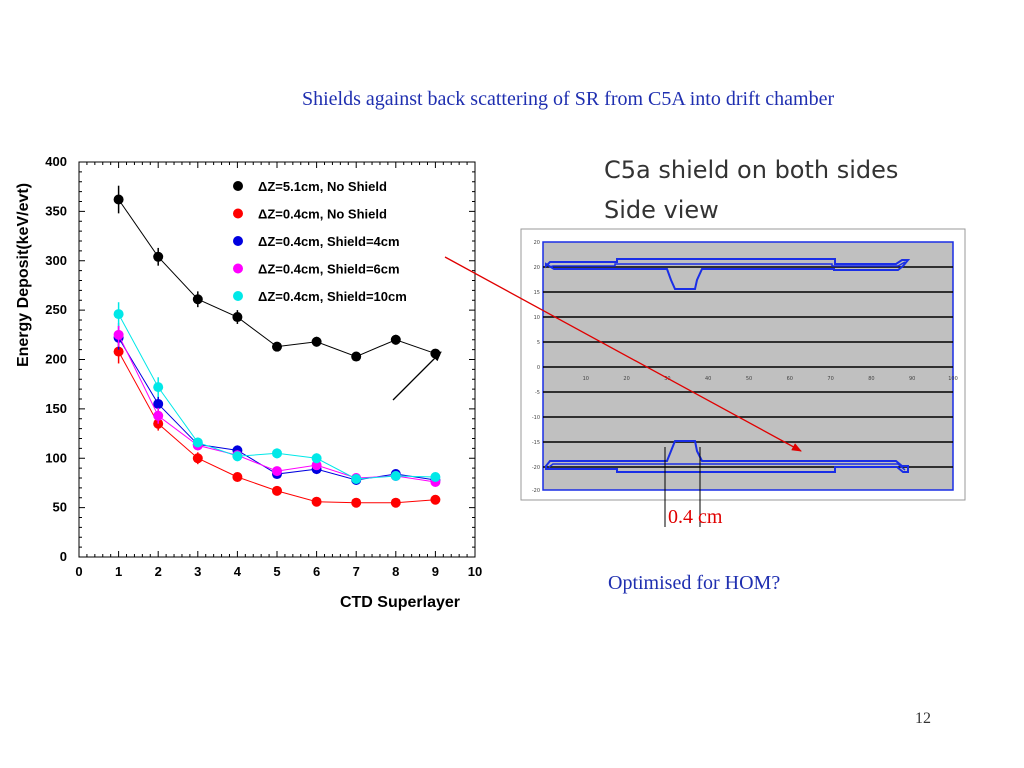  Describe the element at coordinates (912, 379) in the screenshot. I see `side-view-x-tick: 90` at that location.